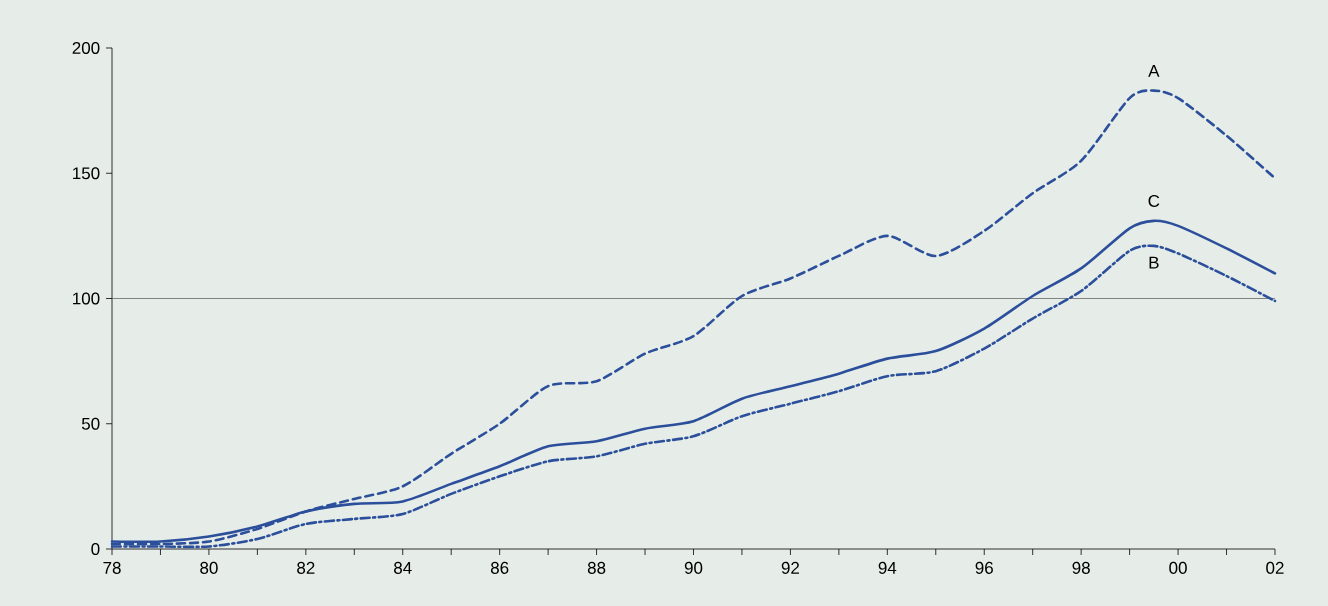 Image resolution: width=1328 pixels, height=606 pixels. I want to click on x-tick-label: 92, so click(790, 567).